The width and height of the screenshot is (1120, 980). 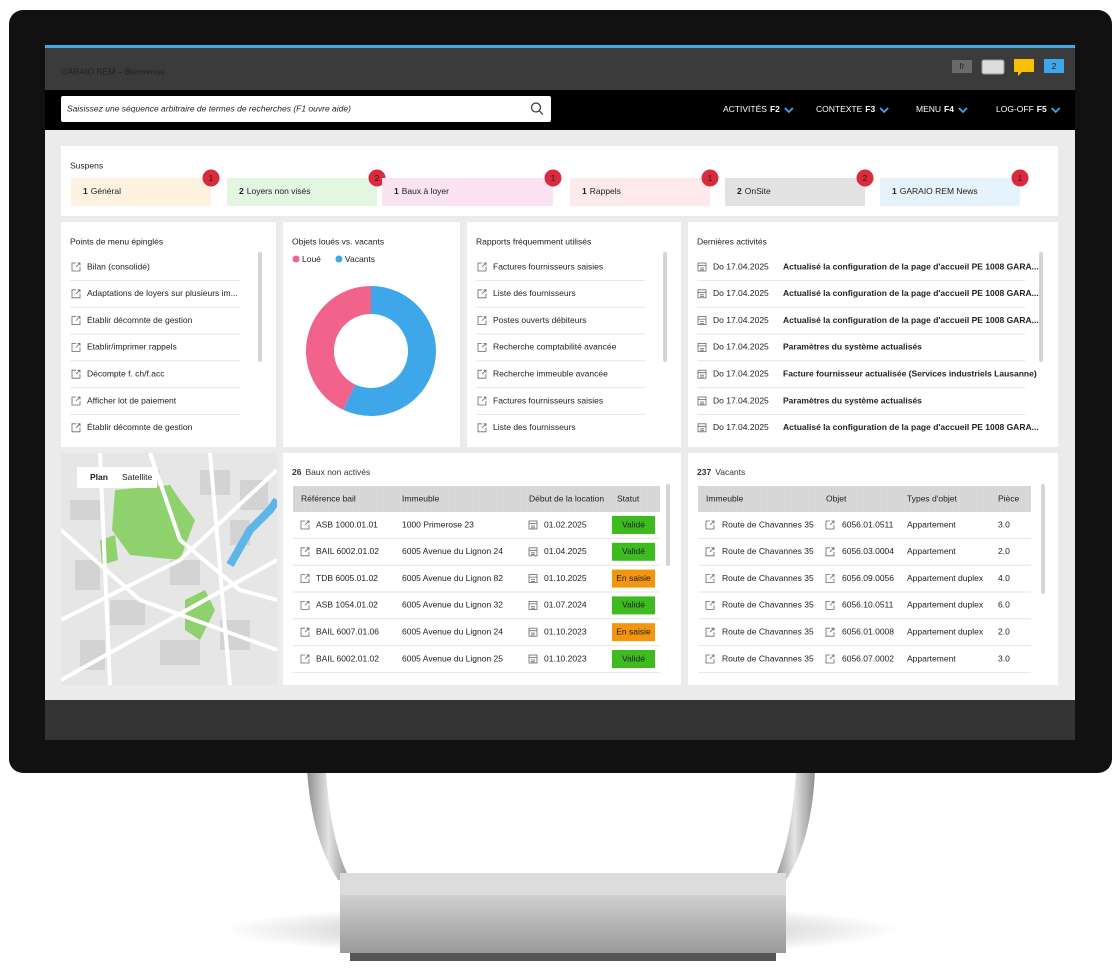 What do you see at coordinates (1024, 67) in the screenshot?
I see `chat-icon` at bounding box center [1024, 67].